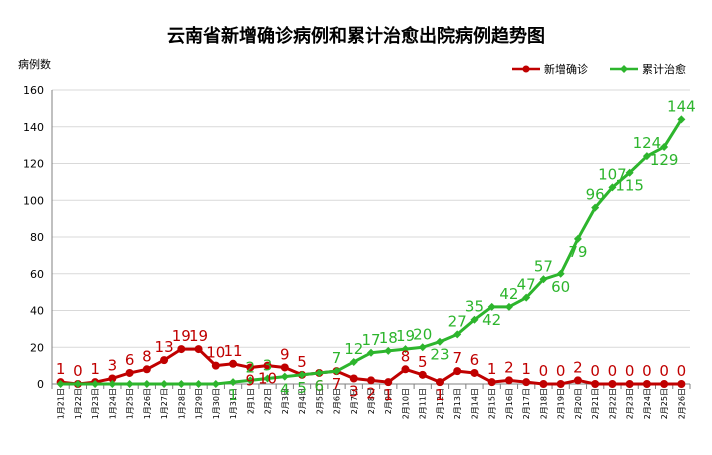 This screenshot has width=712, height=455. I want to click on x-tick-label: 2月2日, so click(268, 401).